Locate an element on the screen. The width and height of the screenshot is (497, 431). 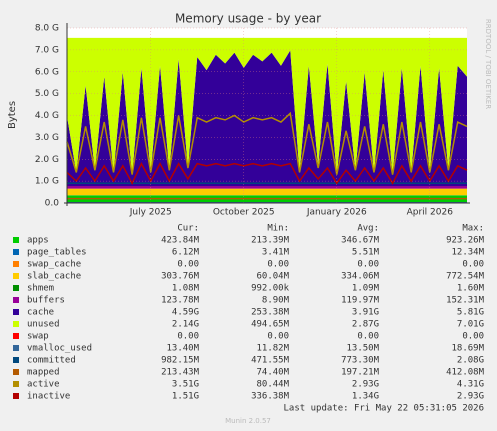
legend-stat: 6.12M is located at coordinates (186, 253).